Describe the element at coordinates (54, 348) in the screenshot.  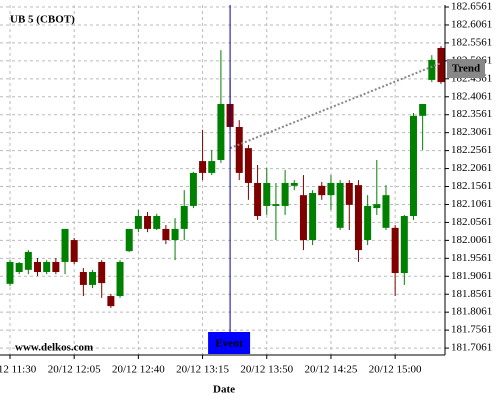
I see `watermark: www.delkos.com` at that location.